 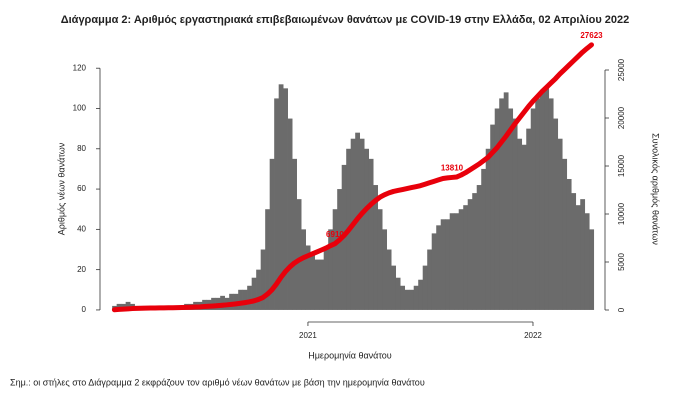 What do you see at coordinates (621, 262) in the screenshot?
I see `y2-tick-label: 5000` at bounding box center [621, 262].